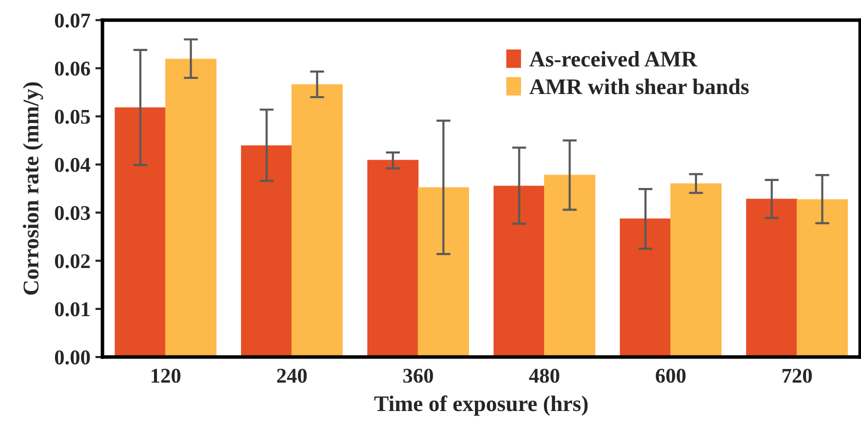  I want to click on y-tick-label: 0.03, so click(72, 213).